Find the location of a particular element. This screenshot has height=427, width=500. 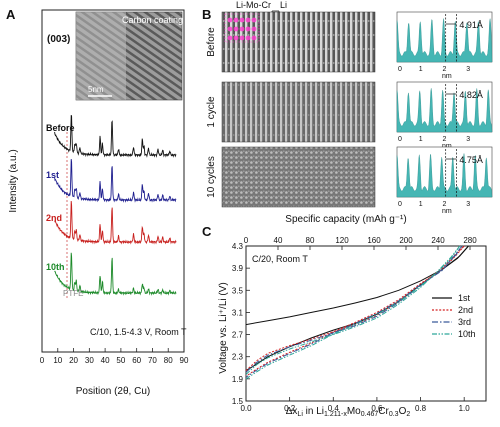

atom-model-box is located at coordinates (242, 28).